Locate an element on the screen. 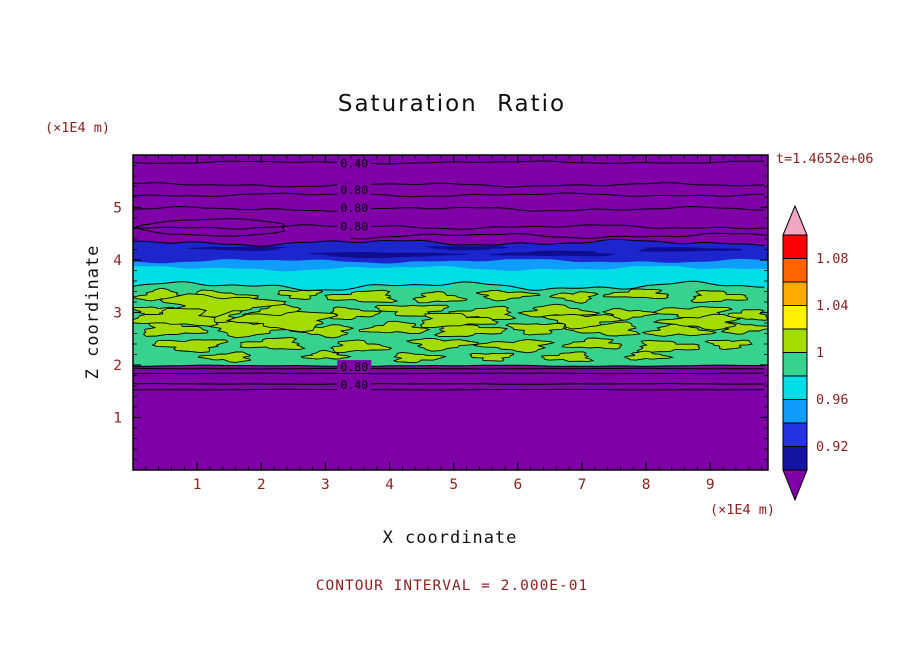  y-tick-label: 3 is located at coordinates (117, 314).